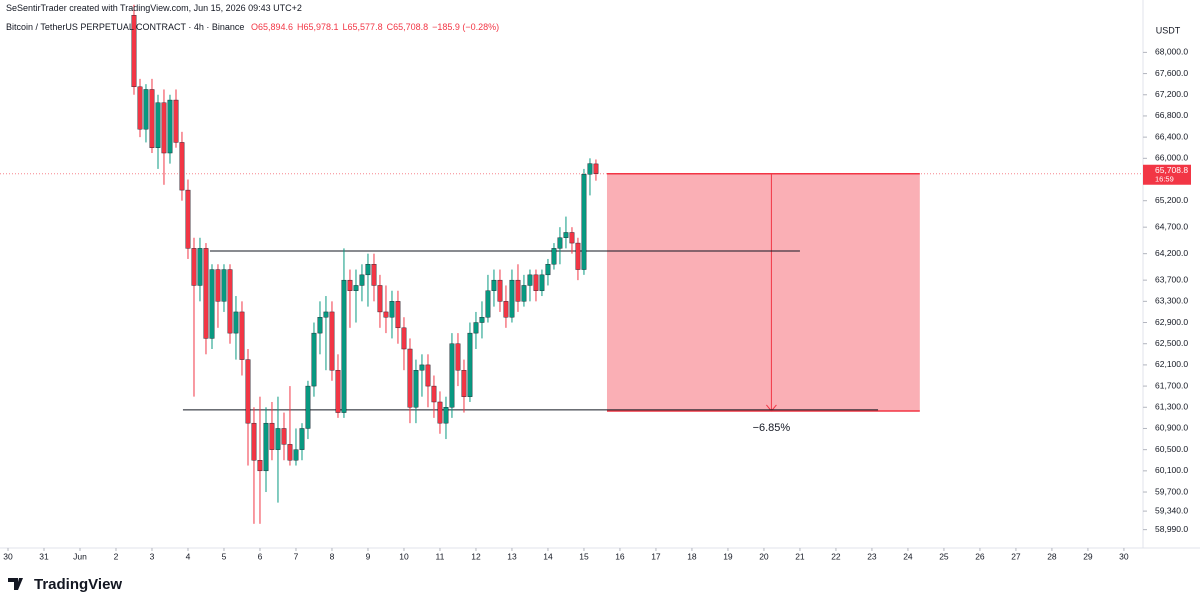 The height and width of the screenshot is (605, 1200). What do you see at coordinates (271, 27) in the screenshot?
I see `ohlc-value: O65,894.6` at bounding box center [271, 27].